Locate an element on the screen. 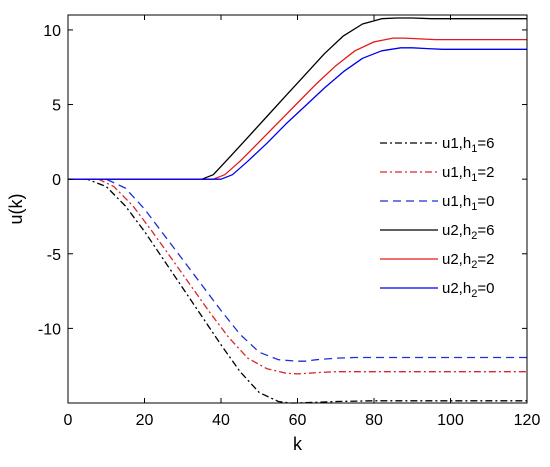  x-tick-label: 120 is located at coordinates (527, 420).